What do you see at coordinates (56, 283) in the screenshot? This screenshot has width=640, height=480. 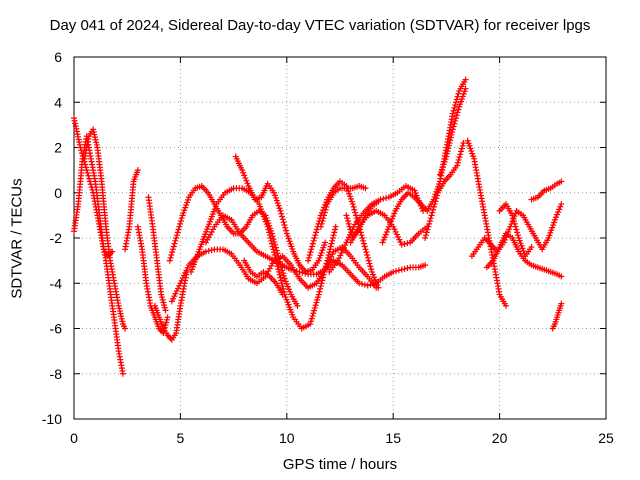 I see `y-tick-label: -4` at bounding box center [56, 283].